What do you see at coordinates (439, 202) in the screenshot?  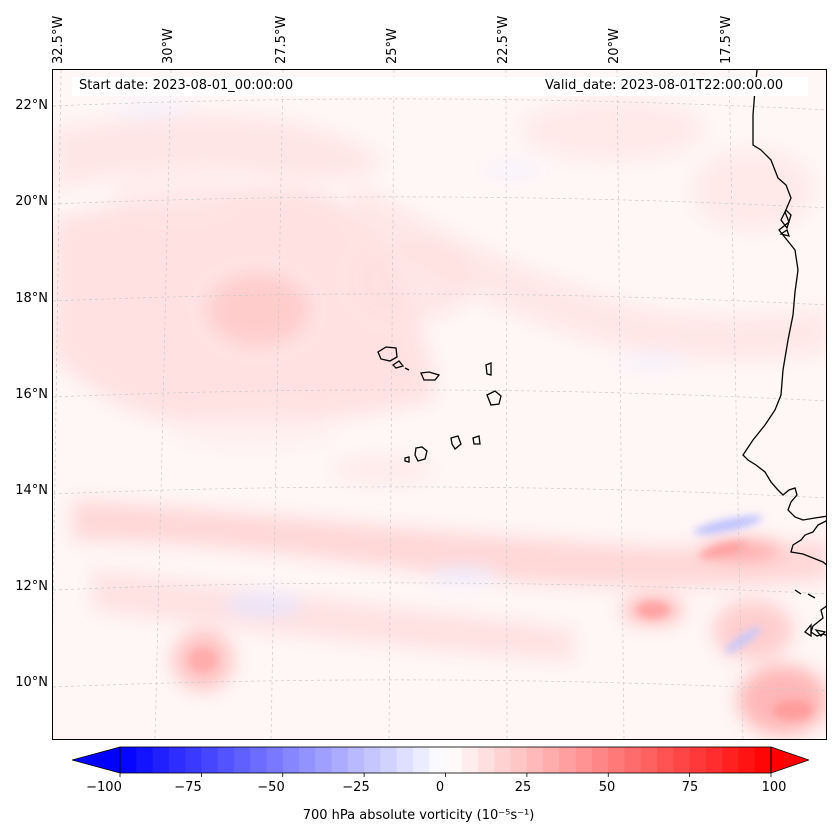 I see `gridline-20n` at bounding box center [439, 202].